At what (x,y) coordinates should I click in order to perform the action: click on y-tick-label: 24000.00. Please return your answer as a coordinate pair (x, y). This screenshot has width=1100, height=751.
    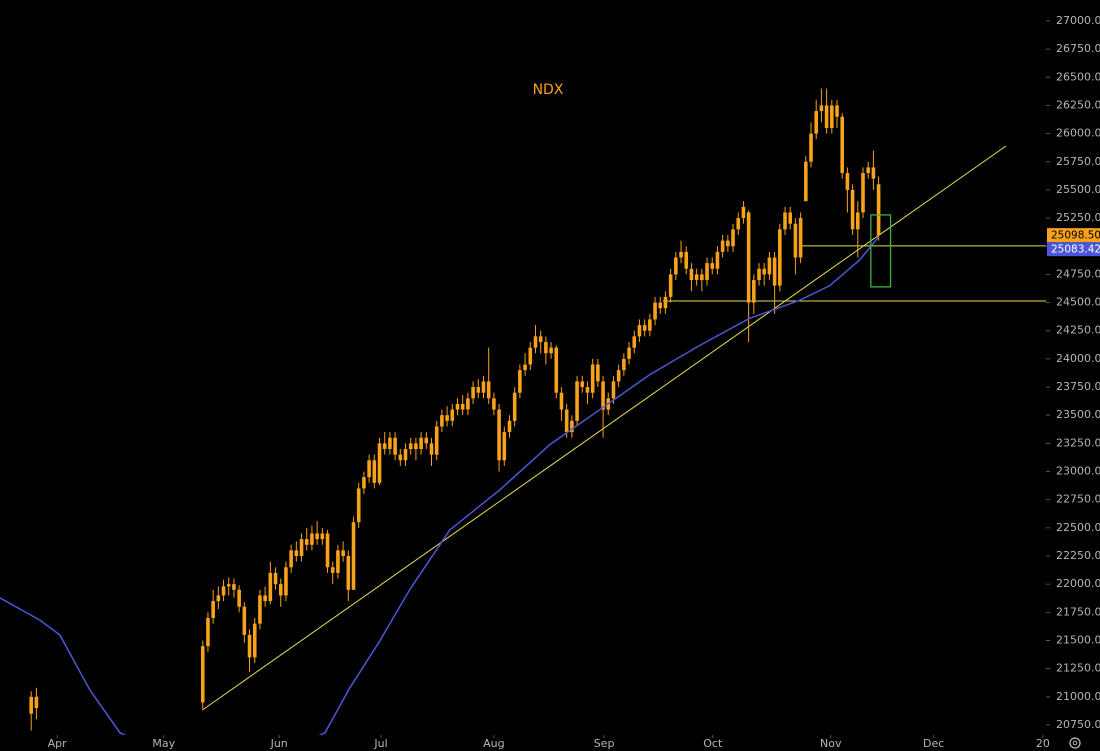
    Looking at the image, I should click on (1078, 358).